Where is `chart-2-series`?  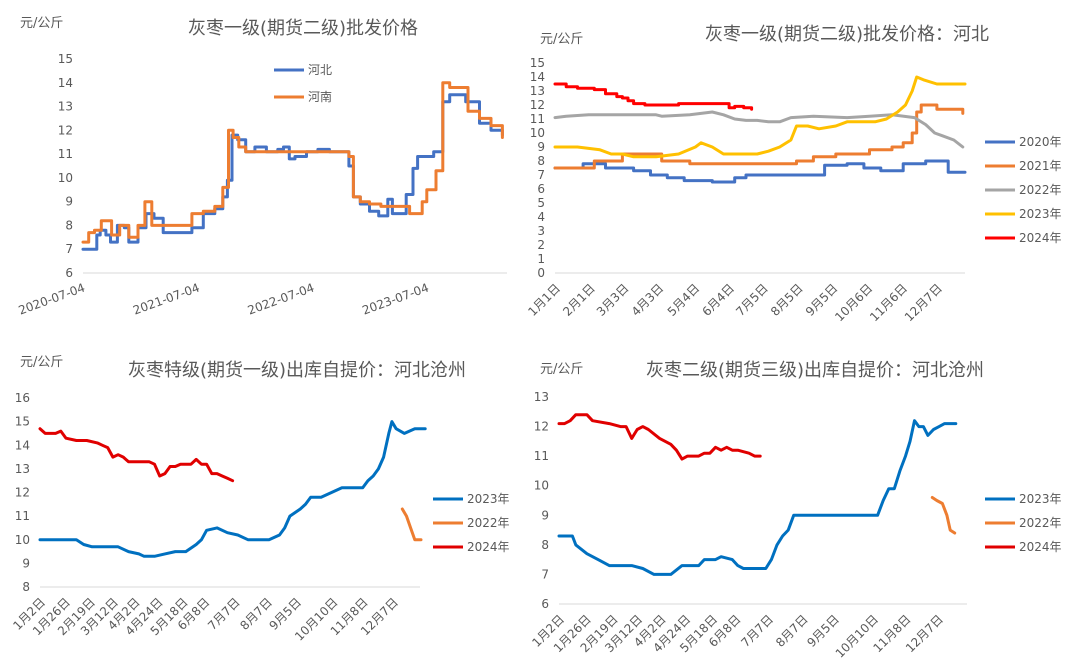 chart-2-series is located at coordinates (760, 129).